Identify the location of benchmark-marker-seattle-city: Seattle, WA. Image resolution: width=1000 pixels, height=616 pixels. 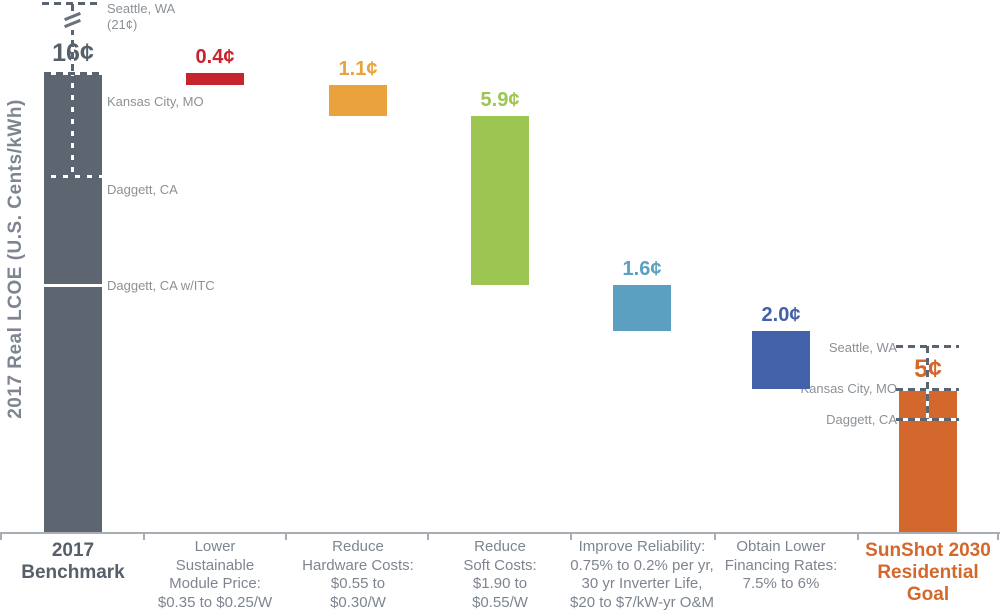
(141, 8).